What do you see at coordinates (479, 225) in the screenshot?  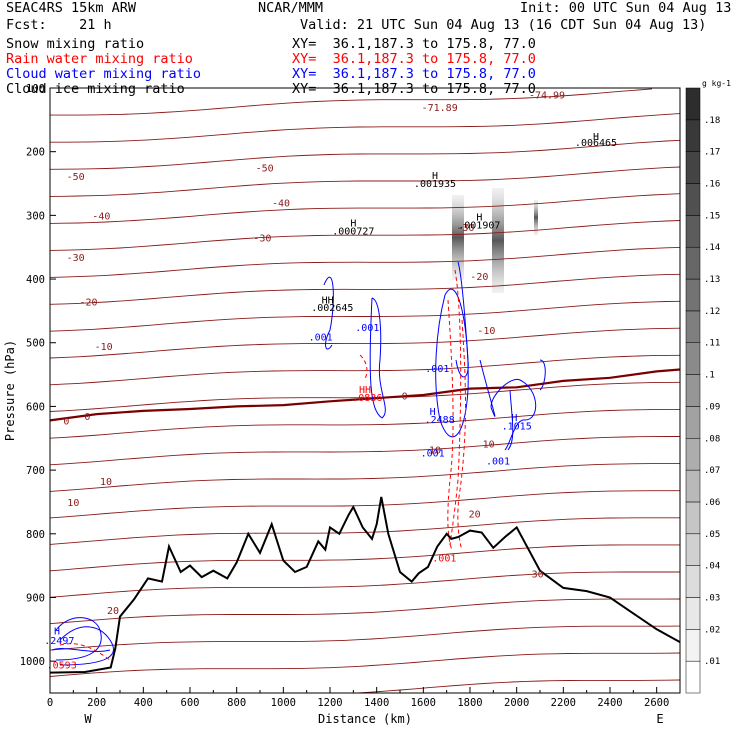 I see `extremum-label: .001907` at bounding box center [479, 225].